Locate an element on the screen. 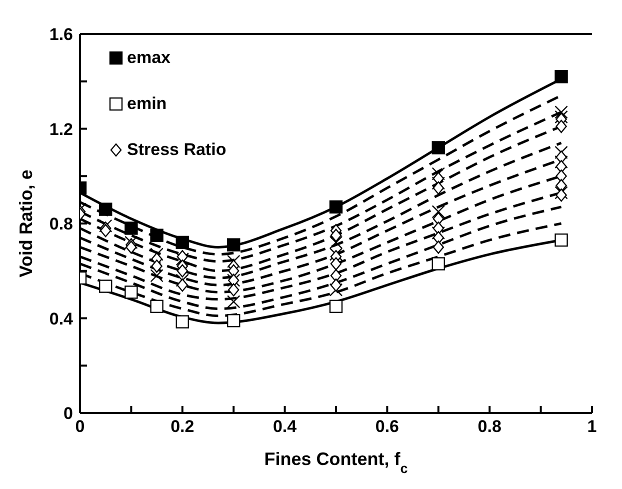 The image size is (622, 489). x-axis-title: Fines Content, f$_{c}$ is located at coordinates (336, 462).